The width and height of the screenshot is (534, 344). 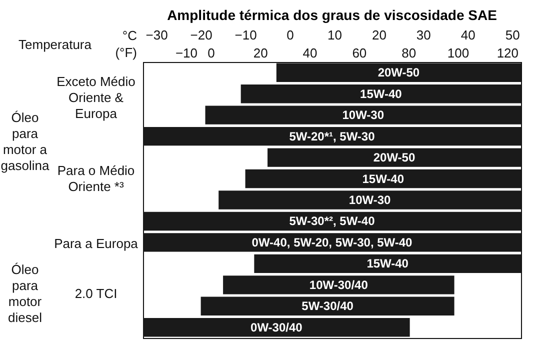 I want to click on text: 2.0 TCI, so click(x=96, y=293).